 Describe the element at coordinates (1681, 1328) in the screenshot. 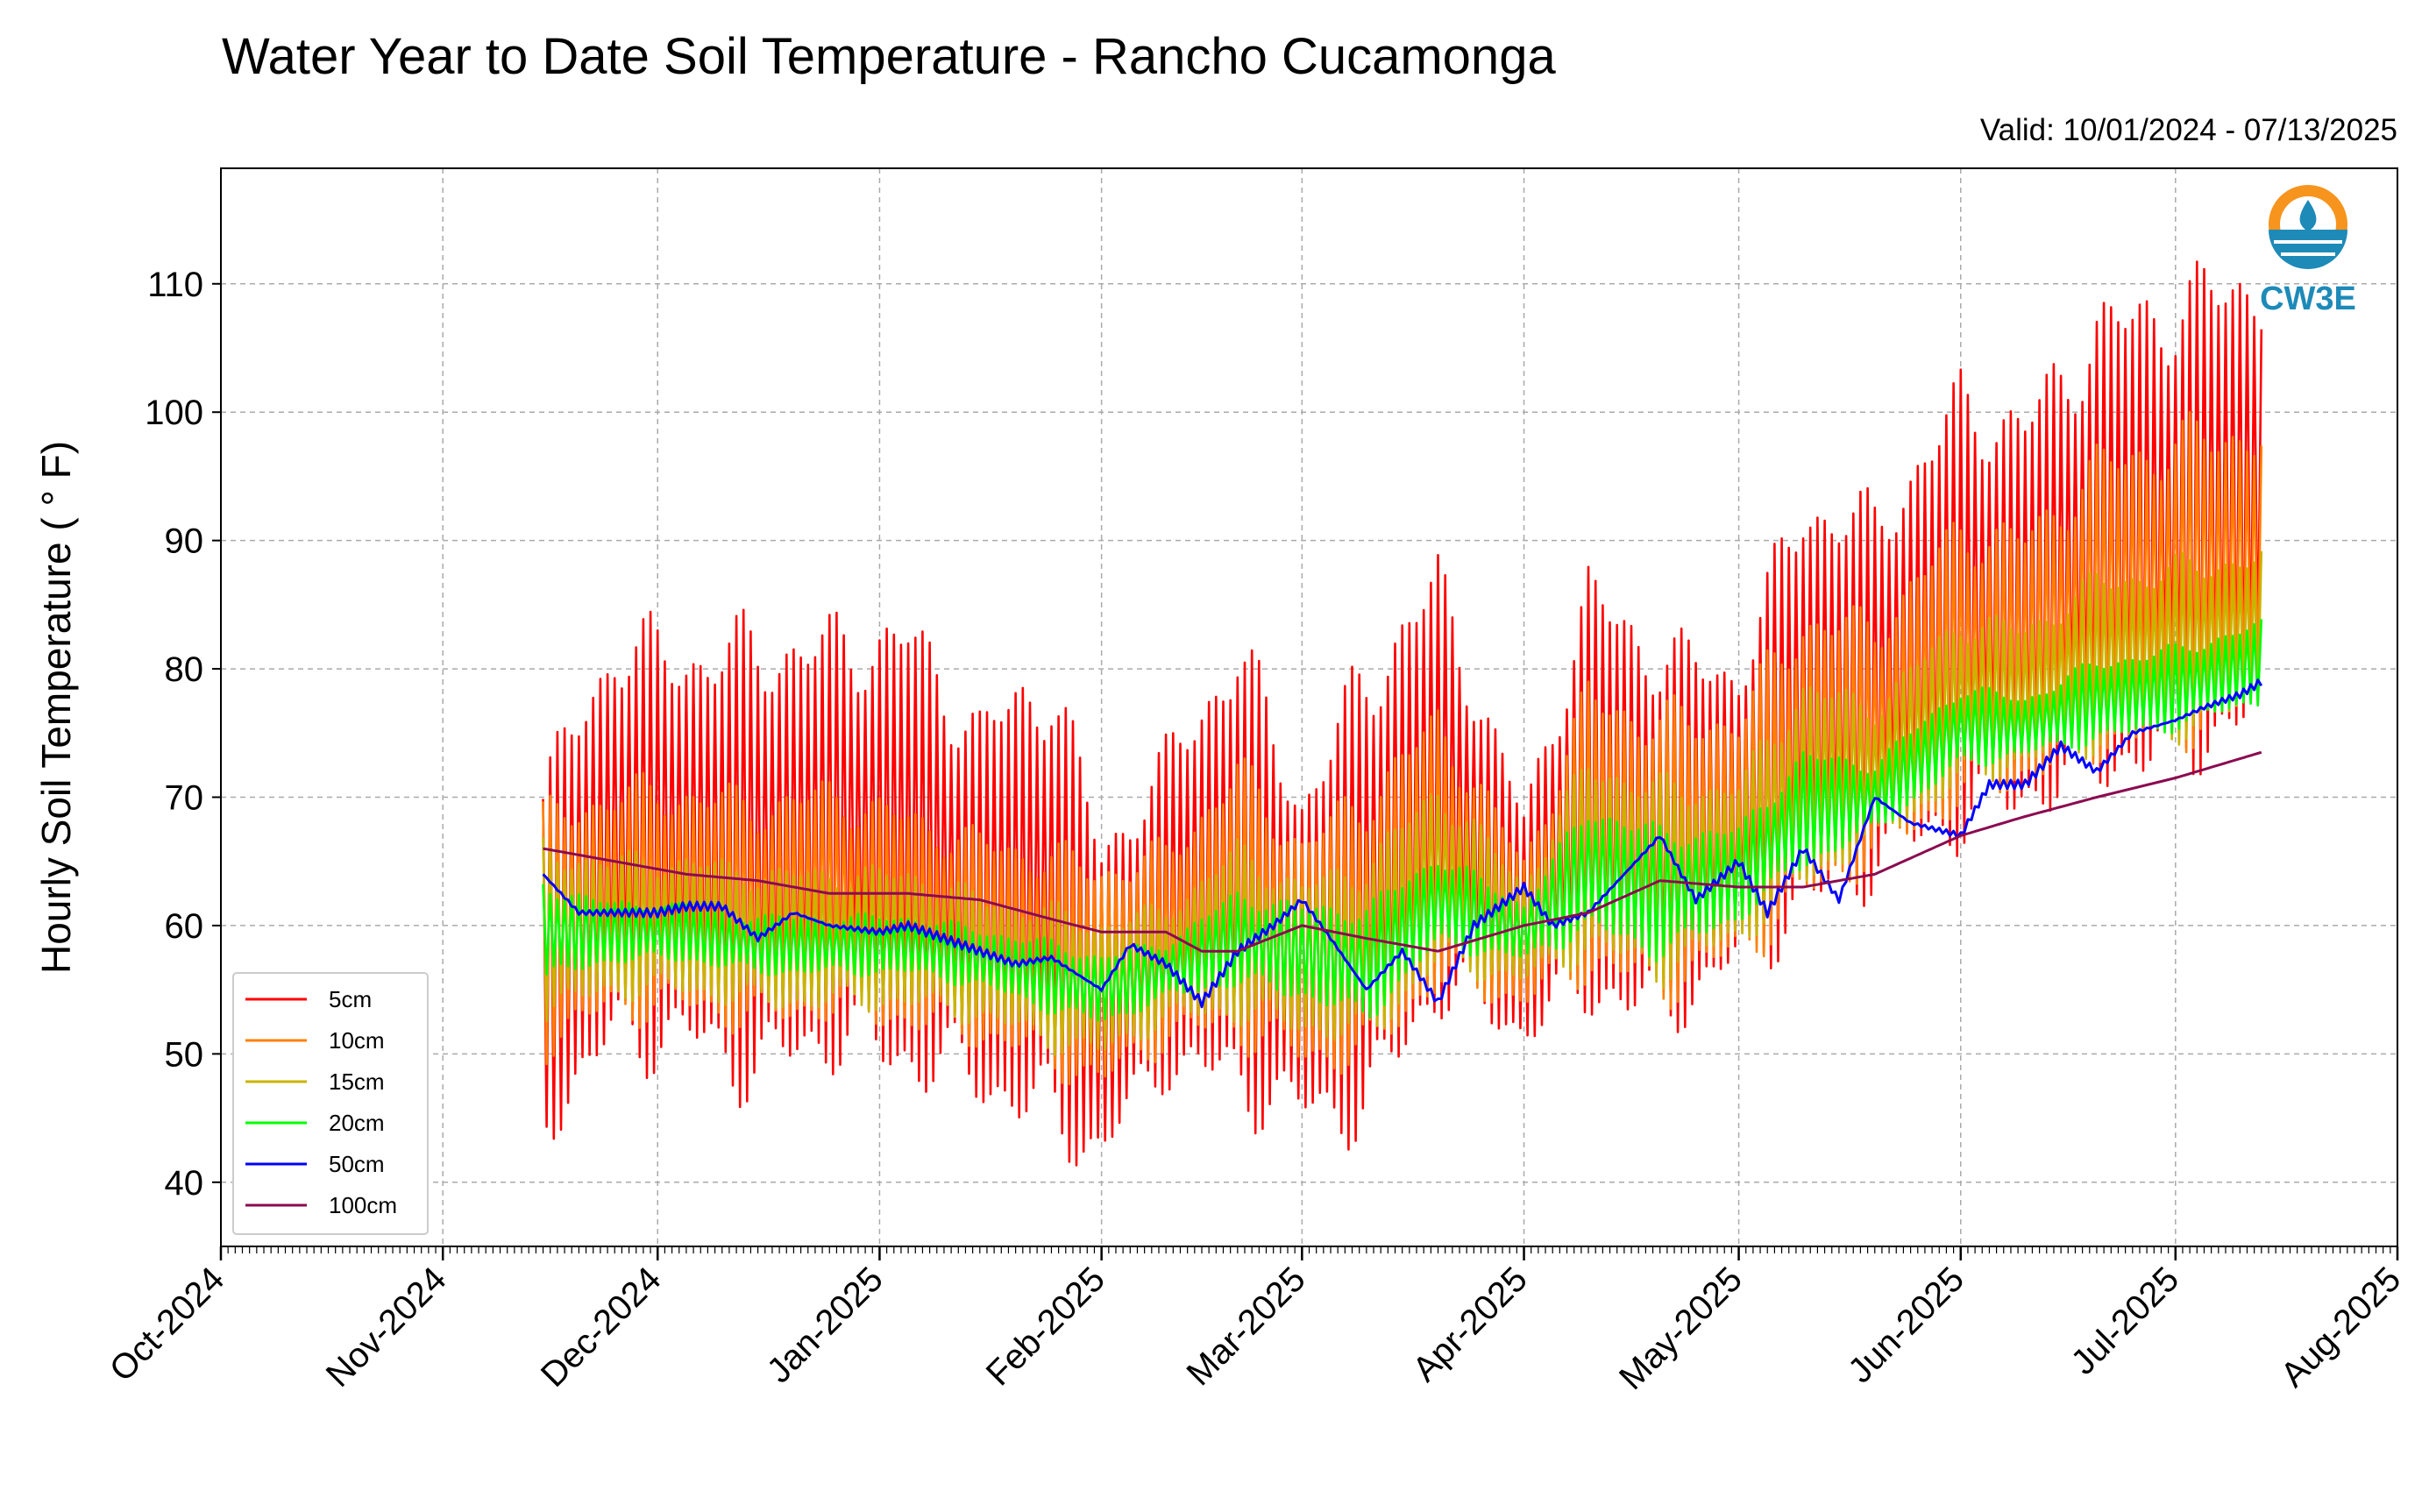

I see `x-tick-label: May-2025` at that location.